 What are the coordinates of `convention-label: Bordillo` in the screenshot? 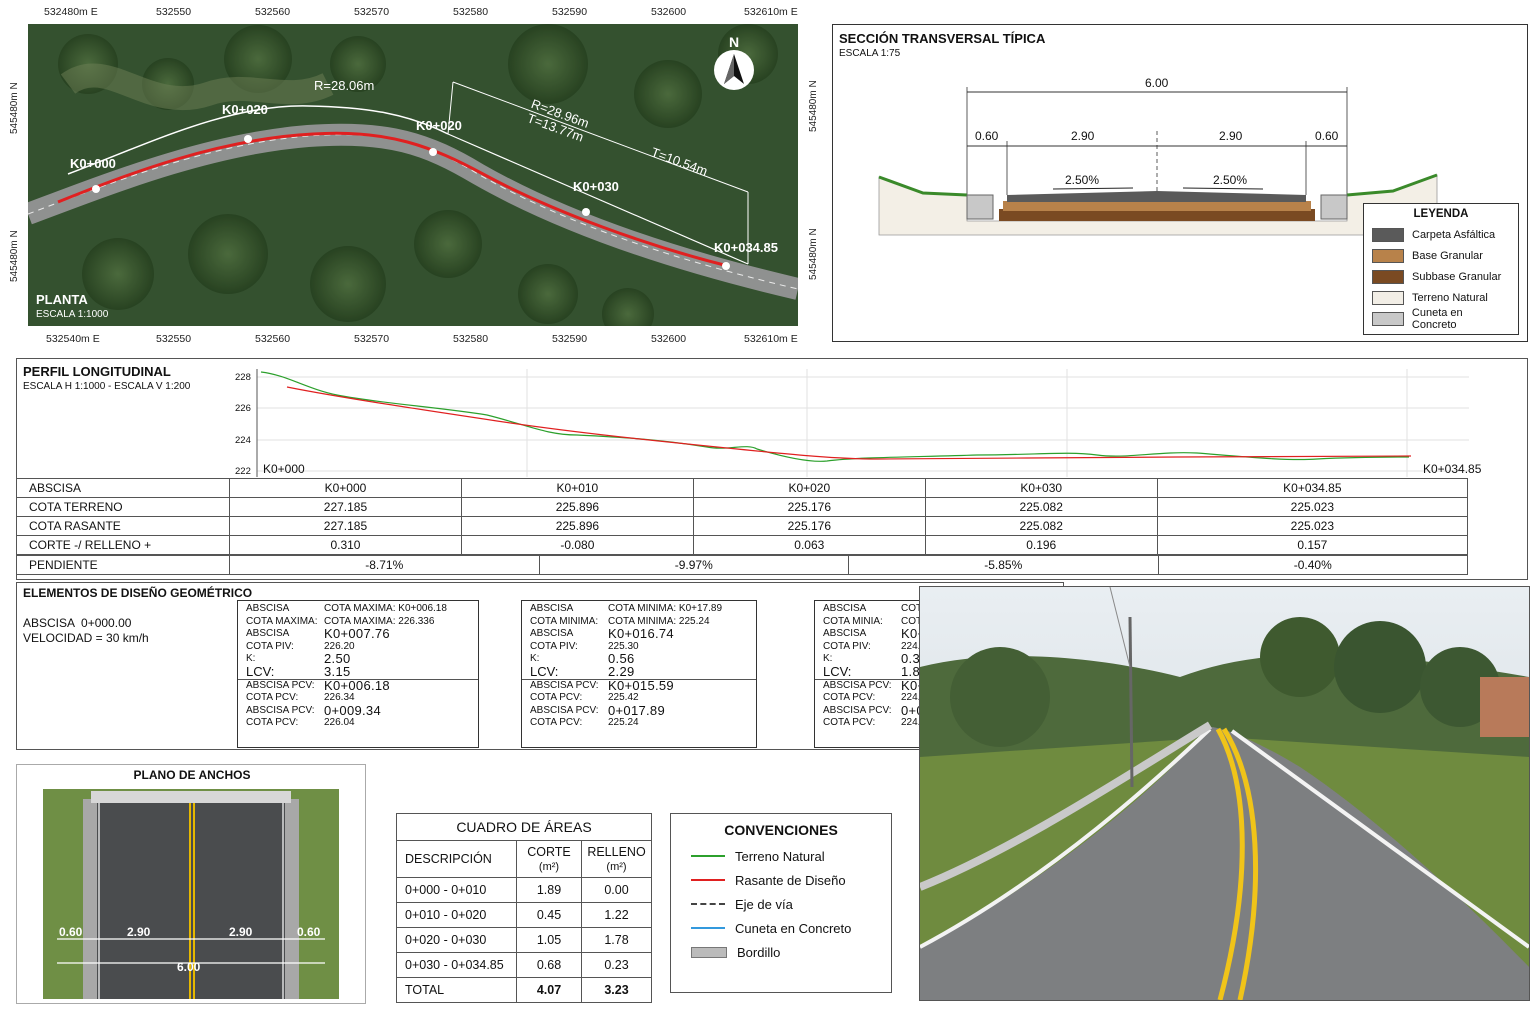 It's located at (759, 952).